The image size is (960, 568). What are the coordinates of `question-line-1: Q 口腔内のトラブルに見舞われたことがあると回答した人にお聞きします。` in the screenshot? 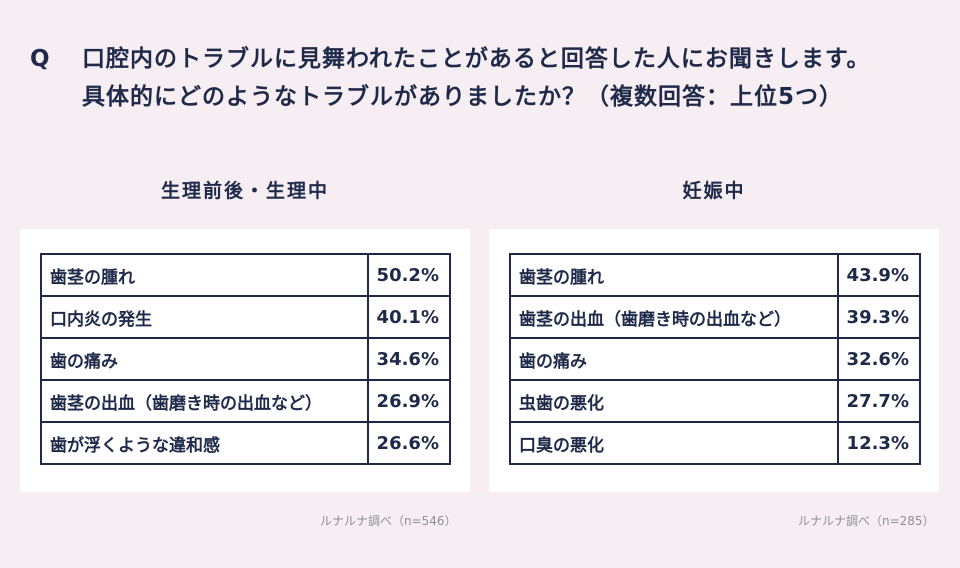 It's located at (480, 59).